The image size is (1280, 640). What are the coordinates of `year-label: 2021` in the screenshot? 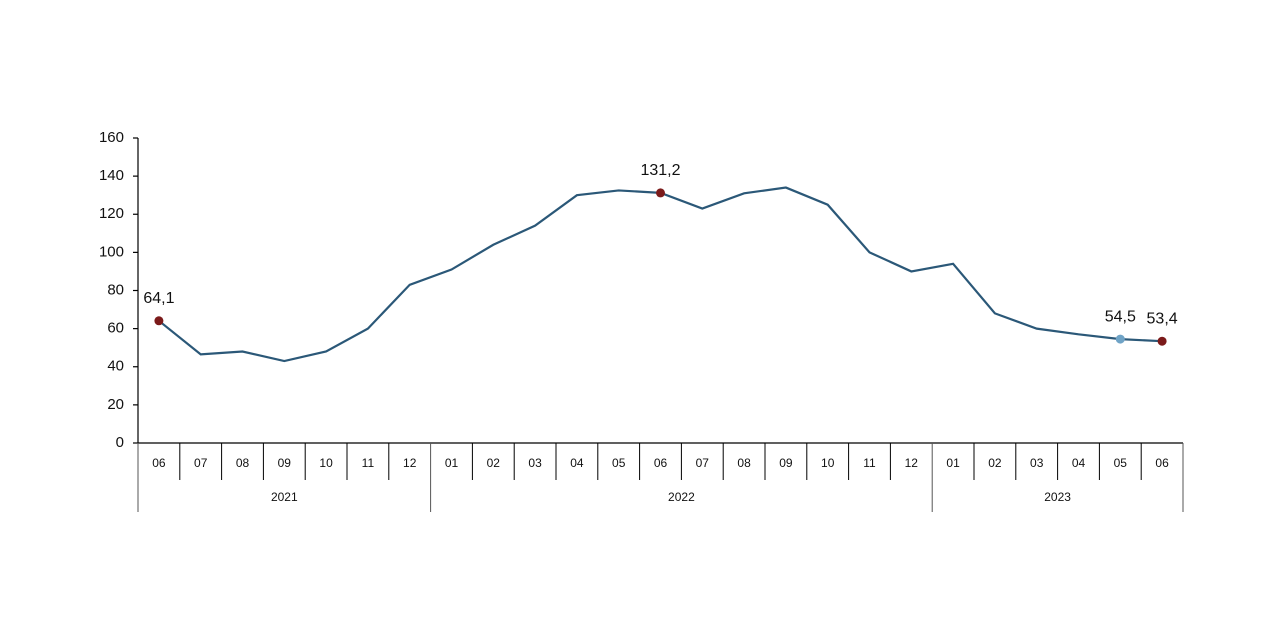 It's located at (284, 497).